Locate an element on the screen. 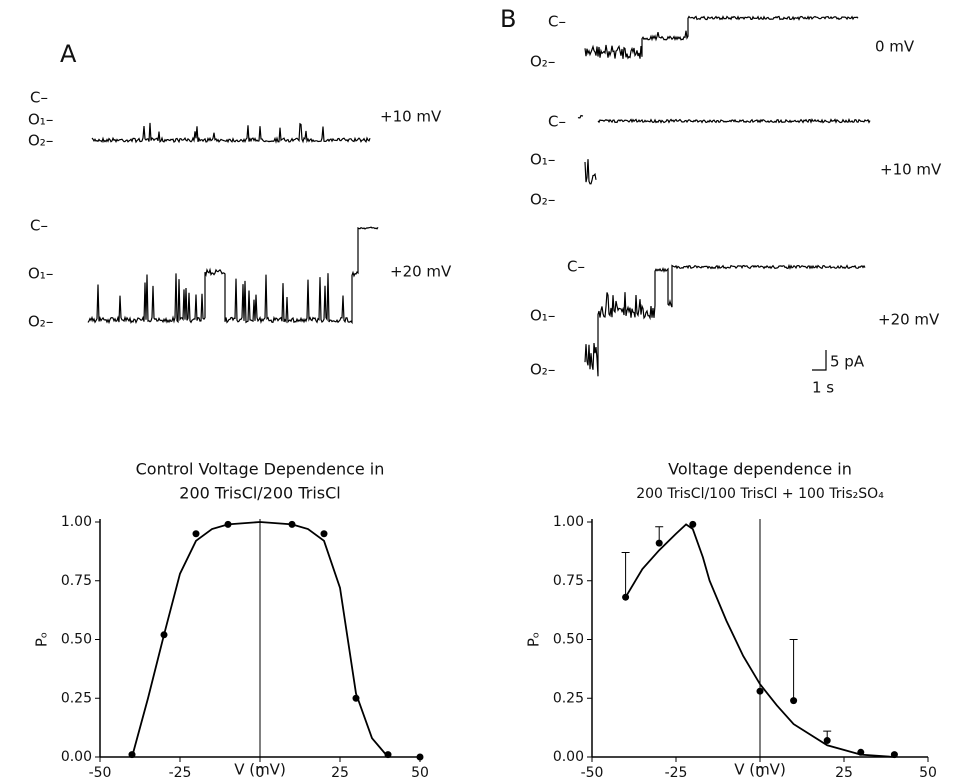 The width and height of the screenshot is (959, 779). panel-label: A is located at coordinates (68, 54).